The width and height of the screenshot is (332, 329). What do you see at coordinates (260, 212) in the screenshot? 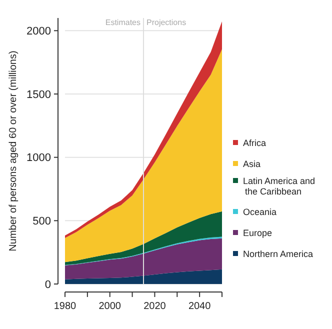
I see `legend-label: Oceania` at bounding box center [260, 212].